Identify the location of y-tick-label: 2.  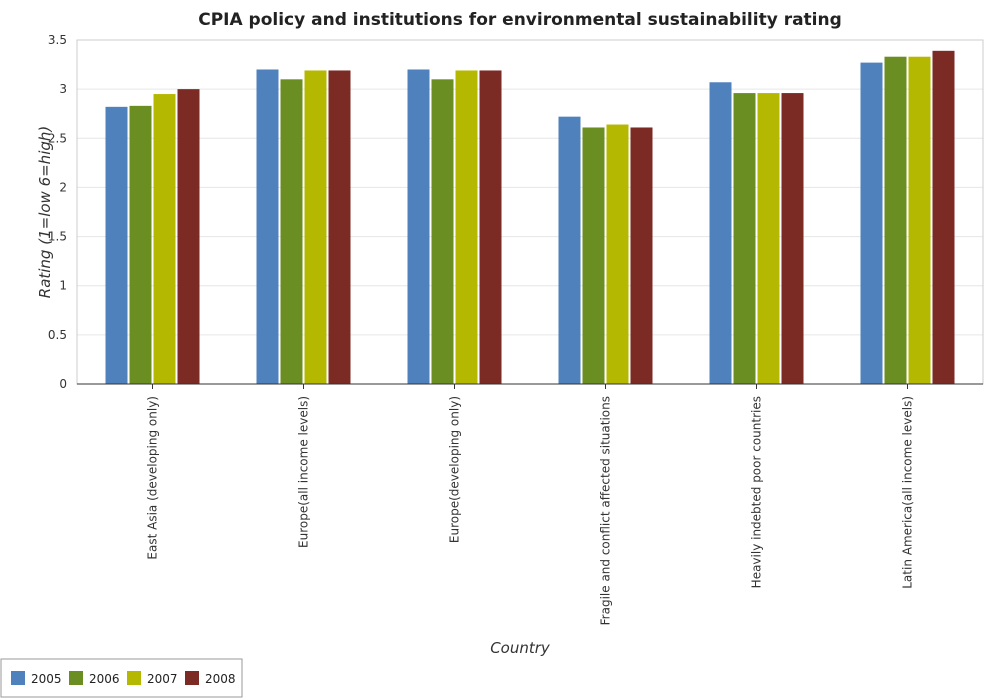
(63, 187).